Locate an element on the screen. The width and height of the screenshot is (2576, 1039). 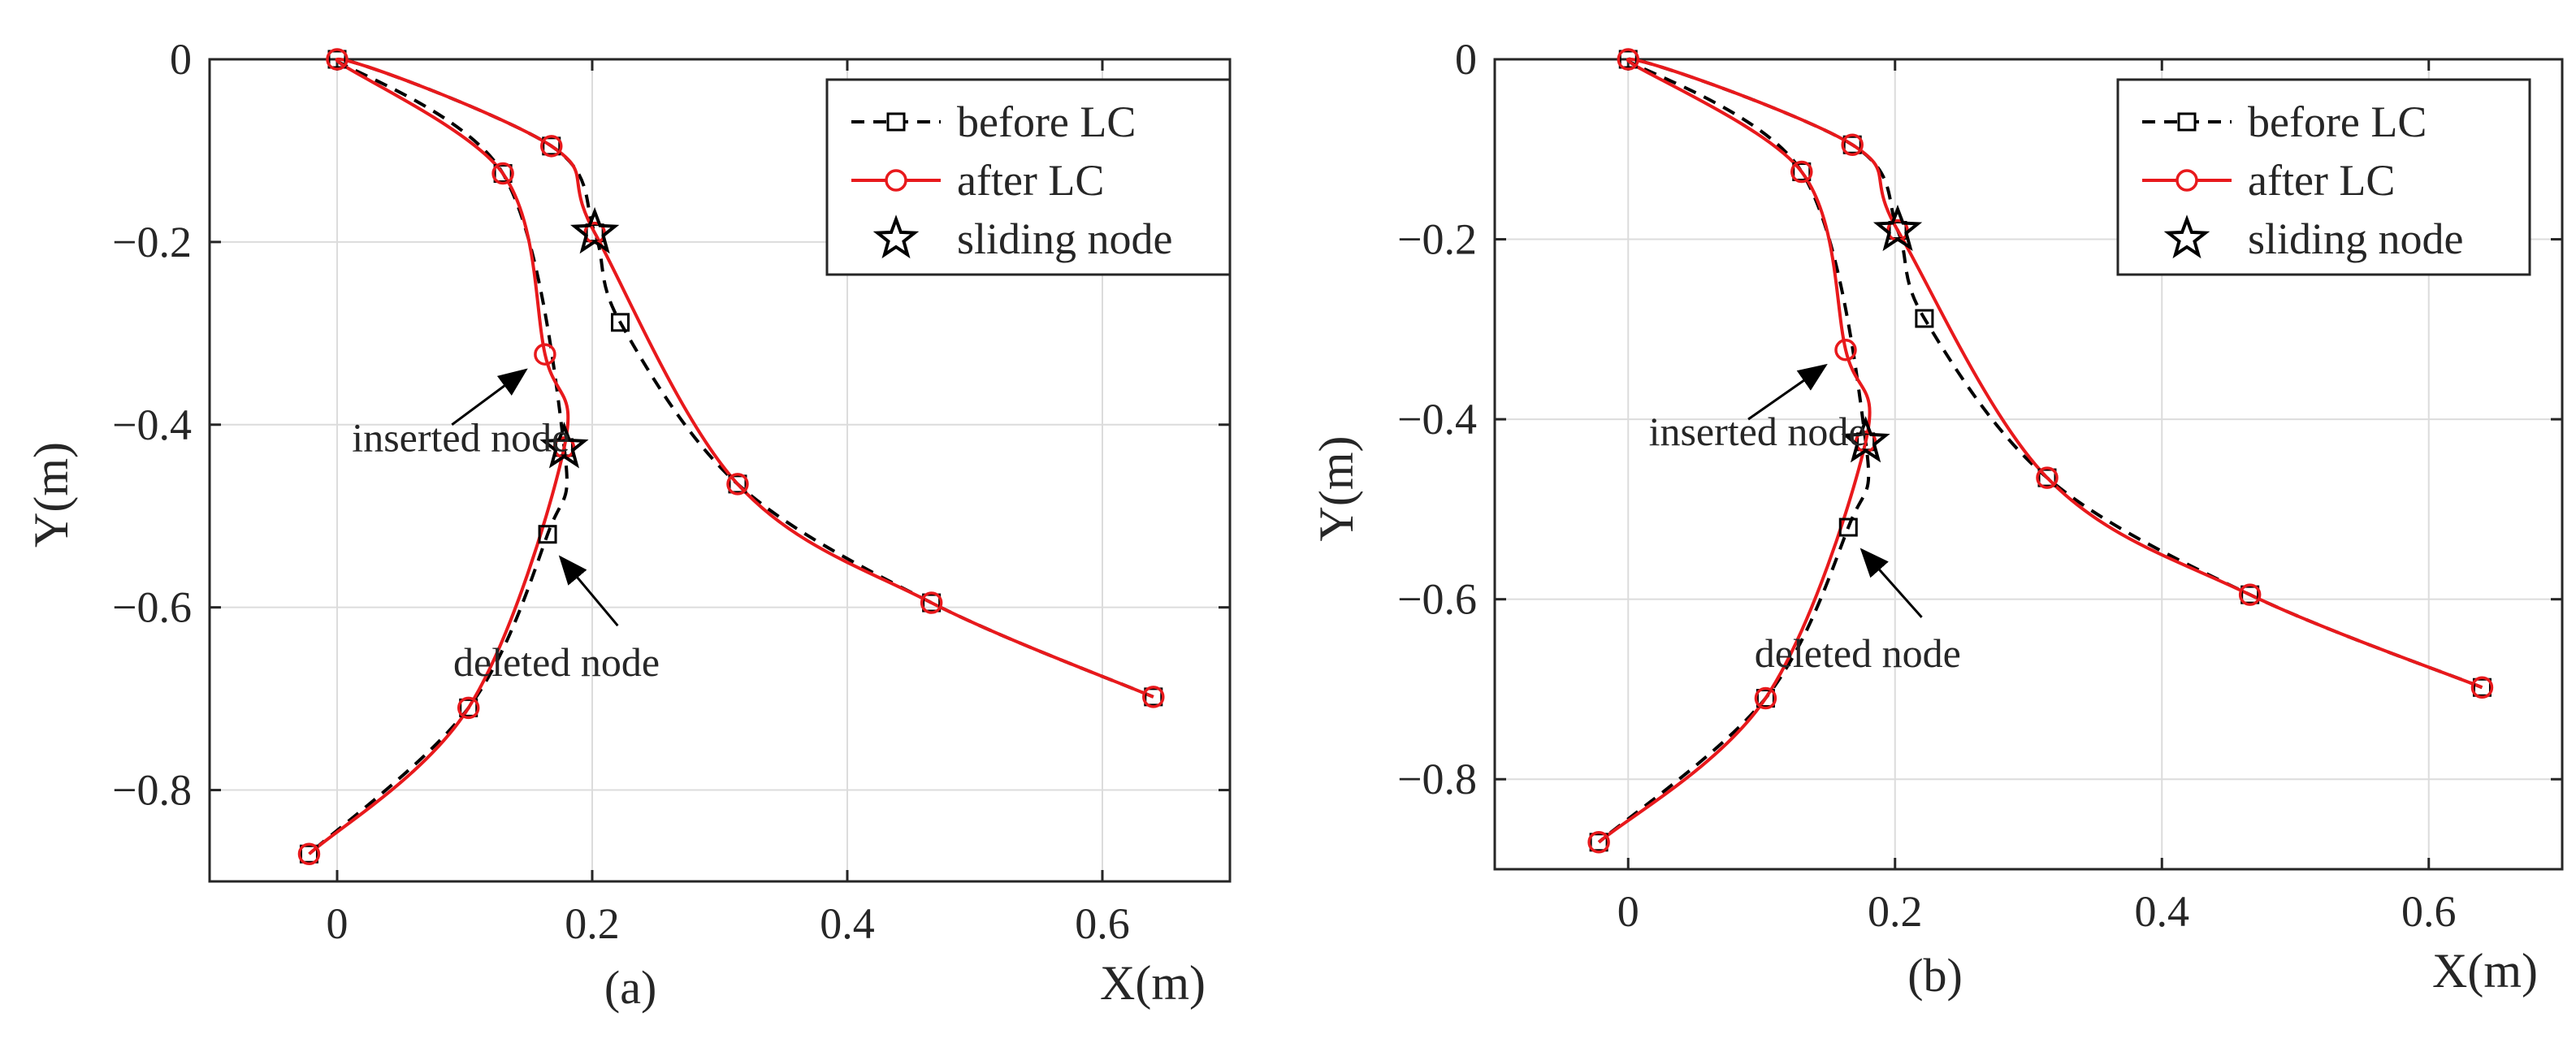
panel-label: (a) is located at coordinates (630, 987).